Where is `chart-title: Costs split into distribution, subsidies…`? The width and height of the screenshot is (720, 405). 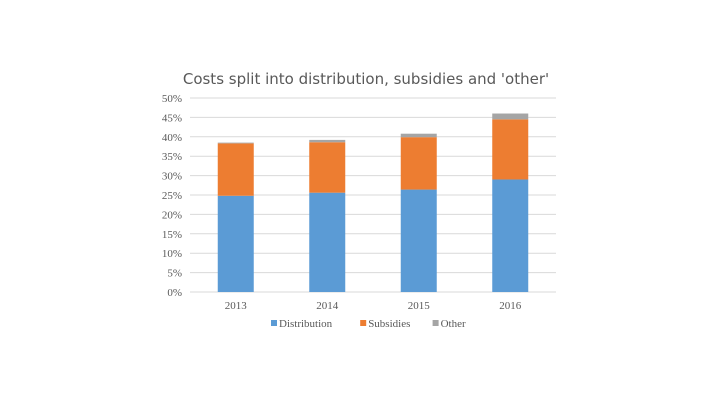
chart-title: Costs split into distribution, subsidies… is located at coordinates (366, 79).